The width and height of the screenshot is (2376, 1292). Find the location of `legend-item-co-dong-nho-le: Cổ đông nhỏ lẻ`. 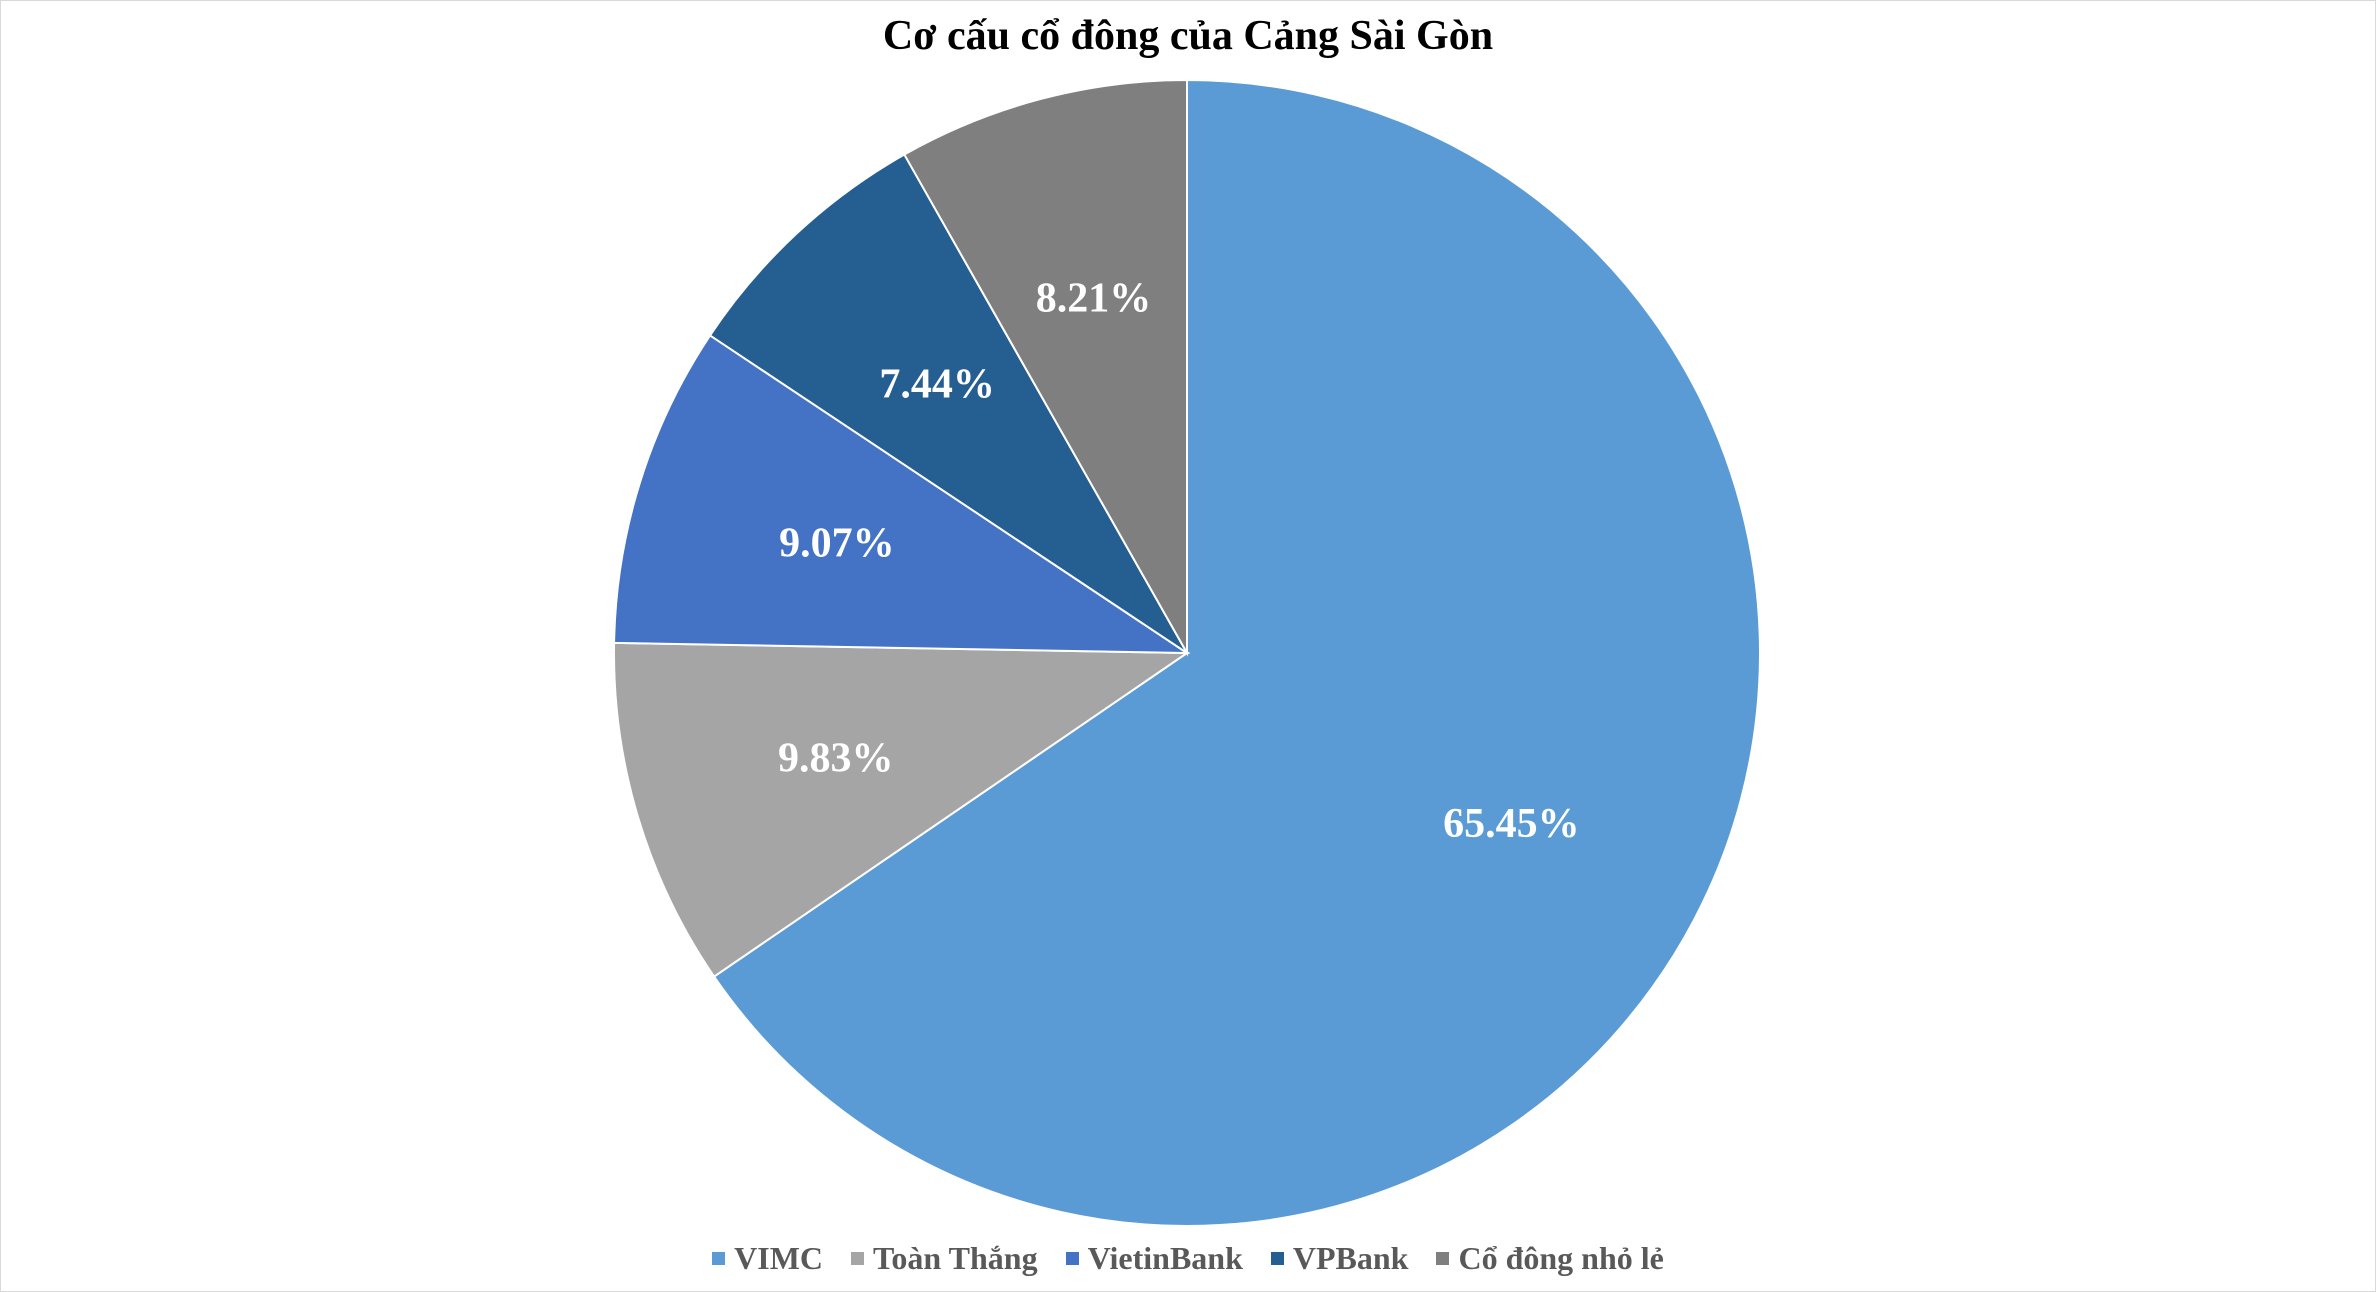

legend-item-co-dong-nho-le: Cổ đông nhỏ lẻ is located at coordinates (1550, 1258).